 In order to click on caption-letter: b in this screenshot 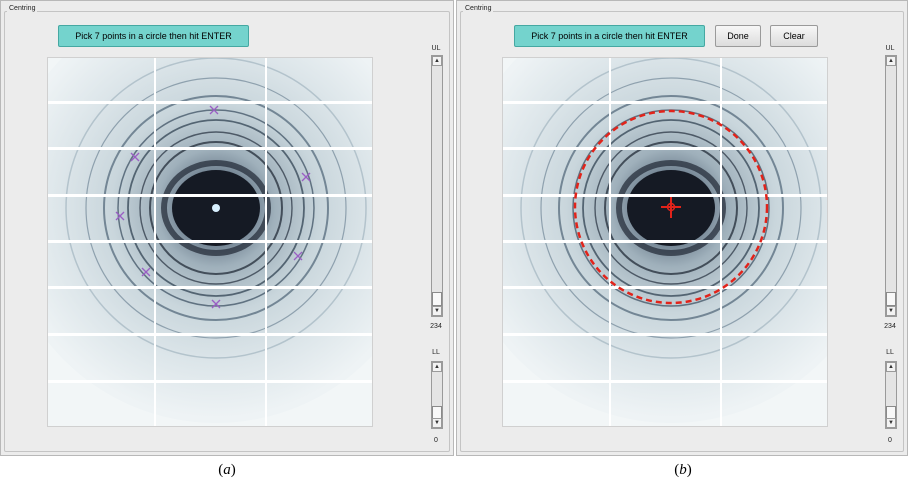, I will do `click(683, 470)`.